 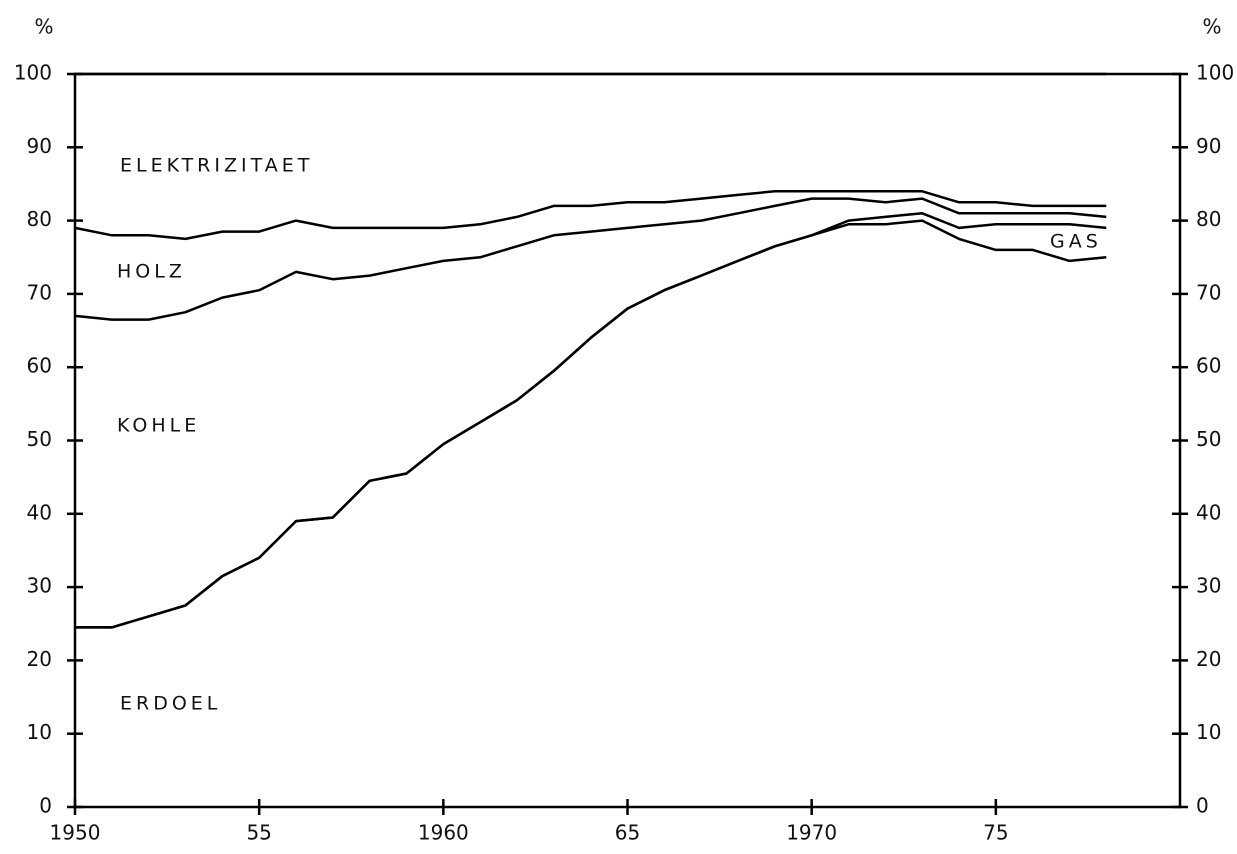 I want to click on y2-tick-label: 10, so click(x=1208, y=732).